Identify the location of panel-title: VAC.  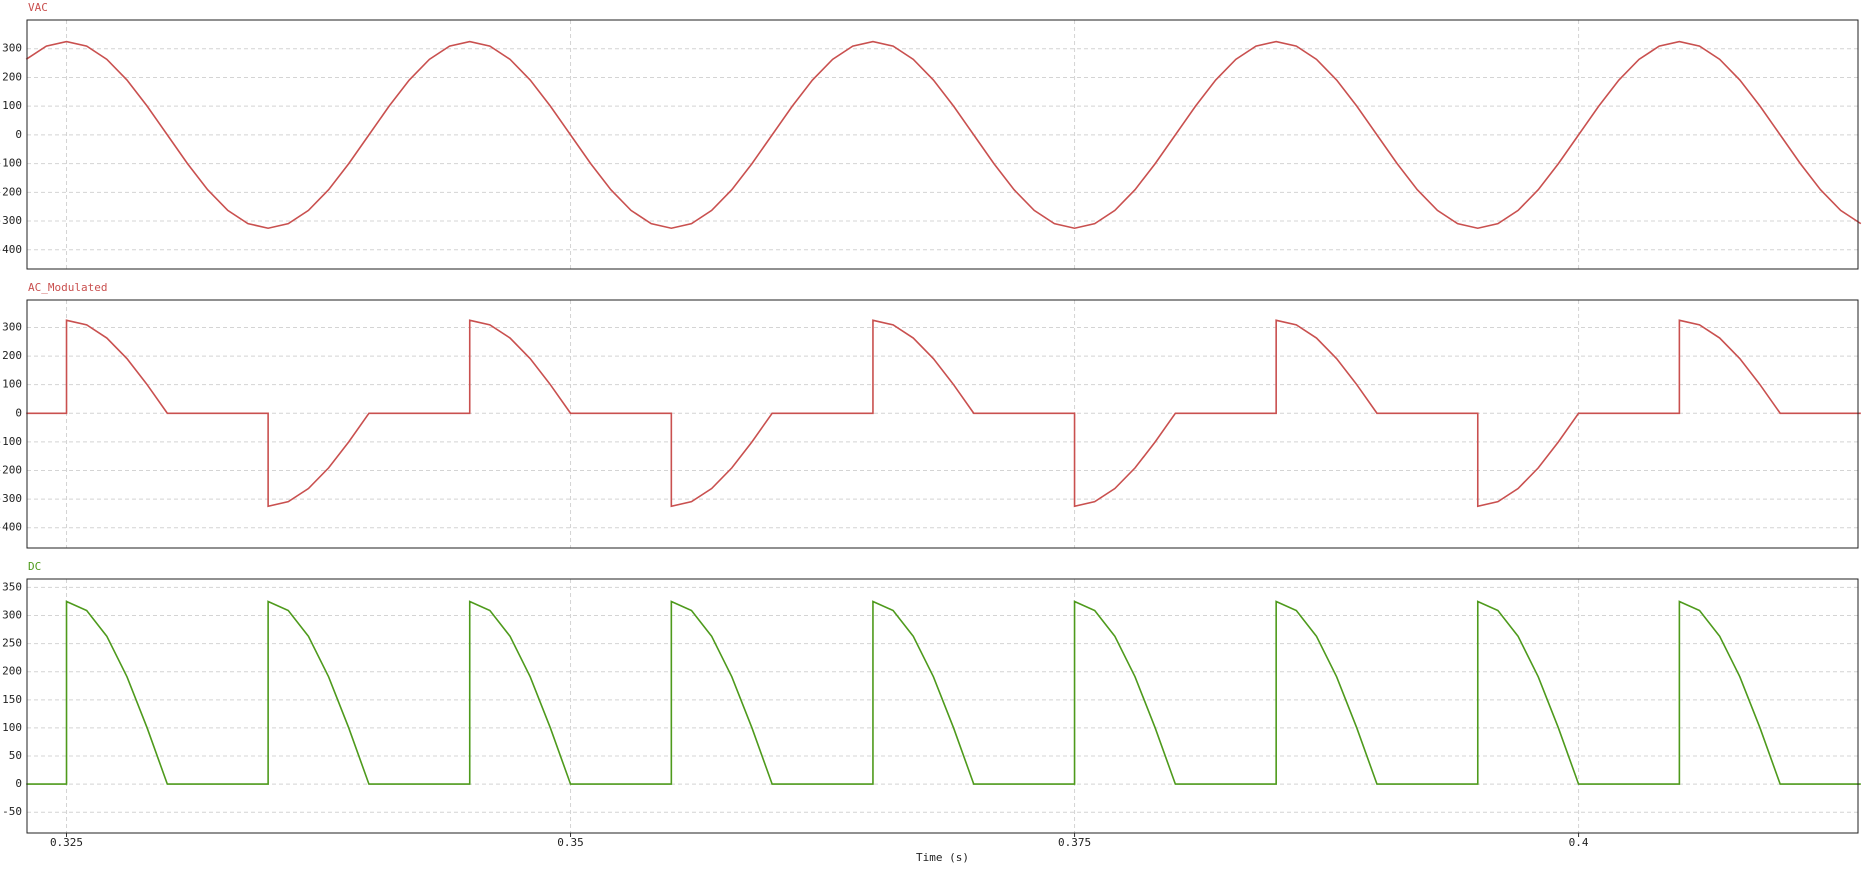
(38, 7).